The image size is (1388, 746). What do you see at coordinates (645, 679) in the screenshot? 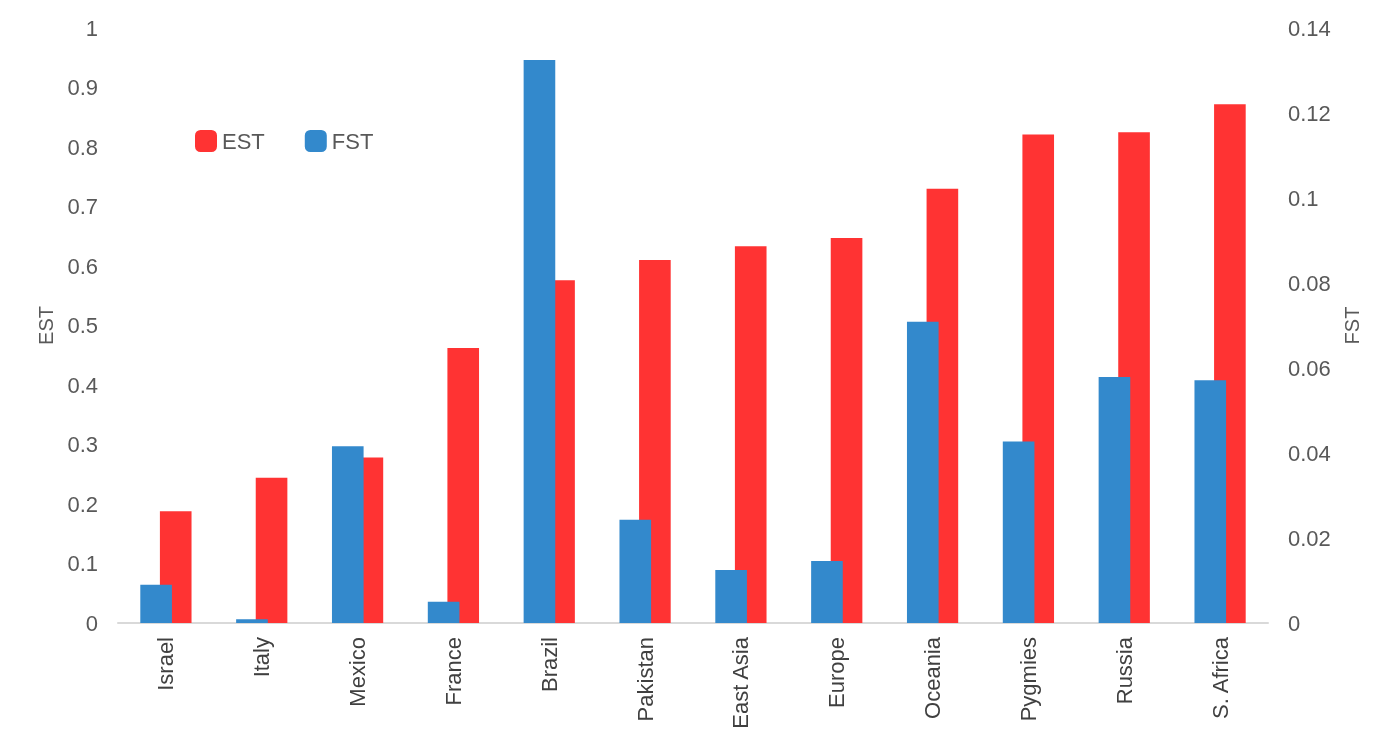
I see `x-tick-label: Pakistan` at bounding box center [645, 679].